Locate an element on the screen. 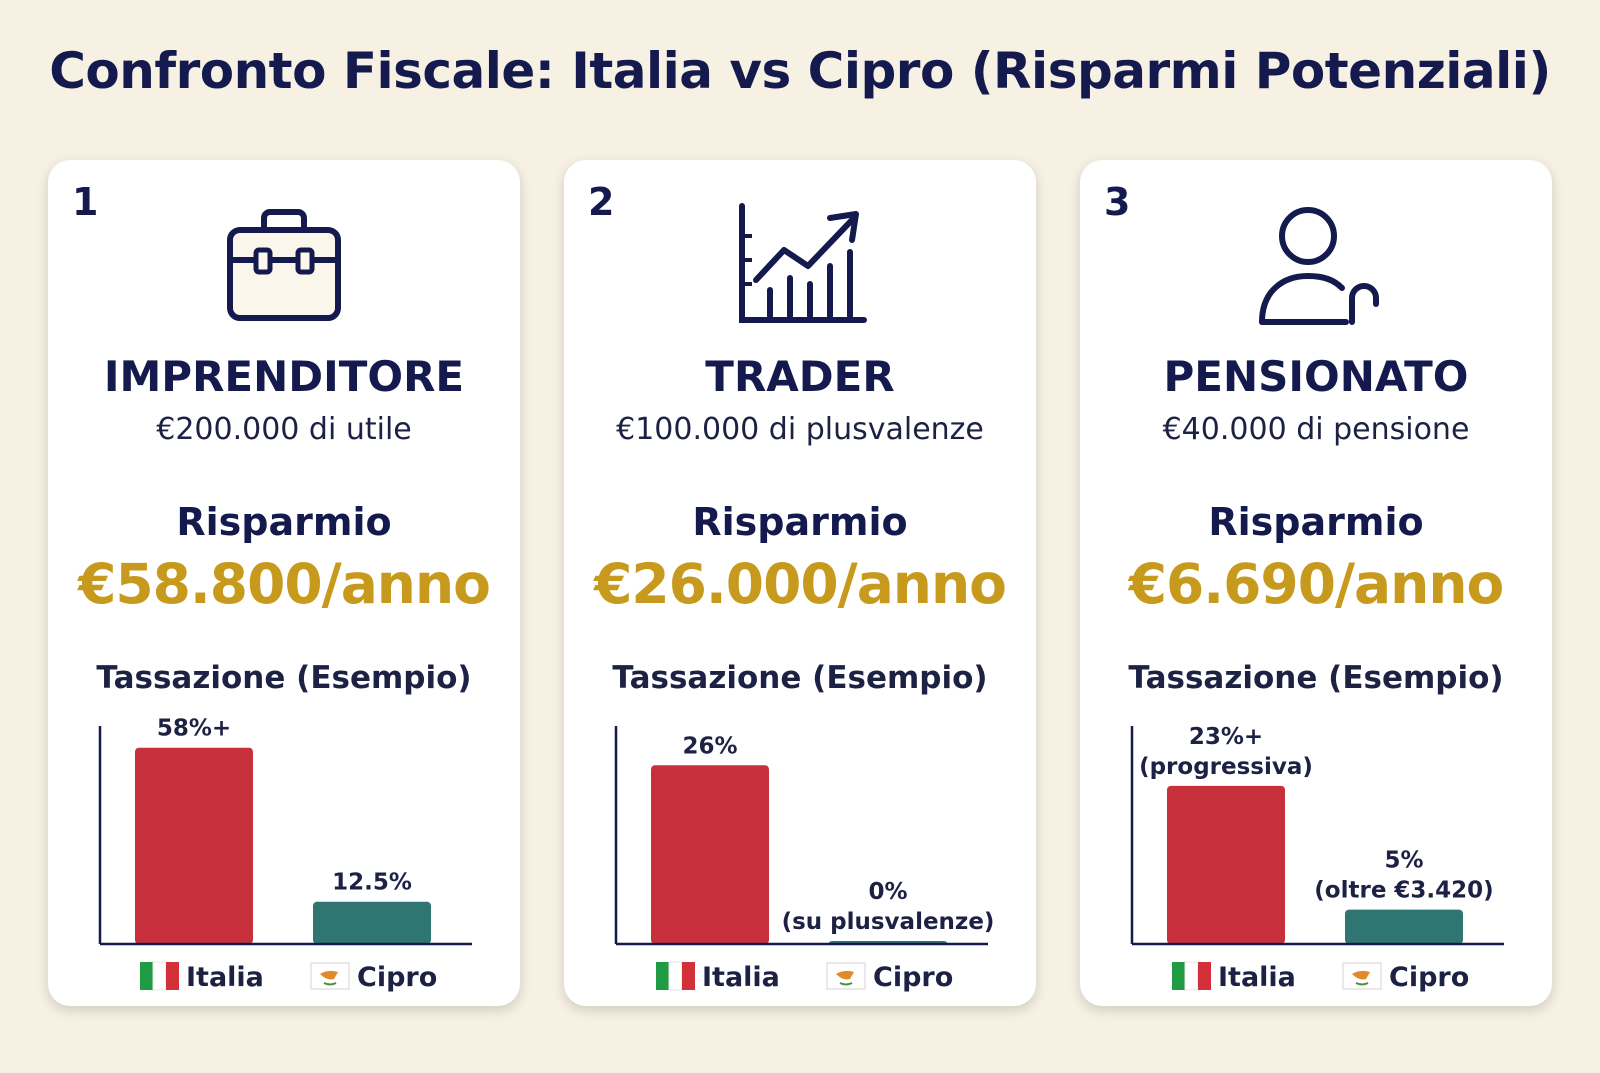  bar-value-label: 5% is located at coordinates (1403, 861).